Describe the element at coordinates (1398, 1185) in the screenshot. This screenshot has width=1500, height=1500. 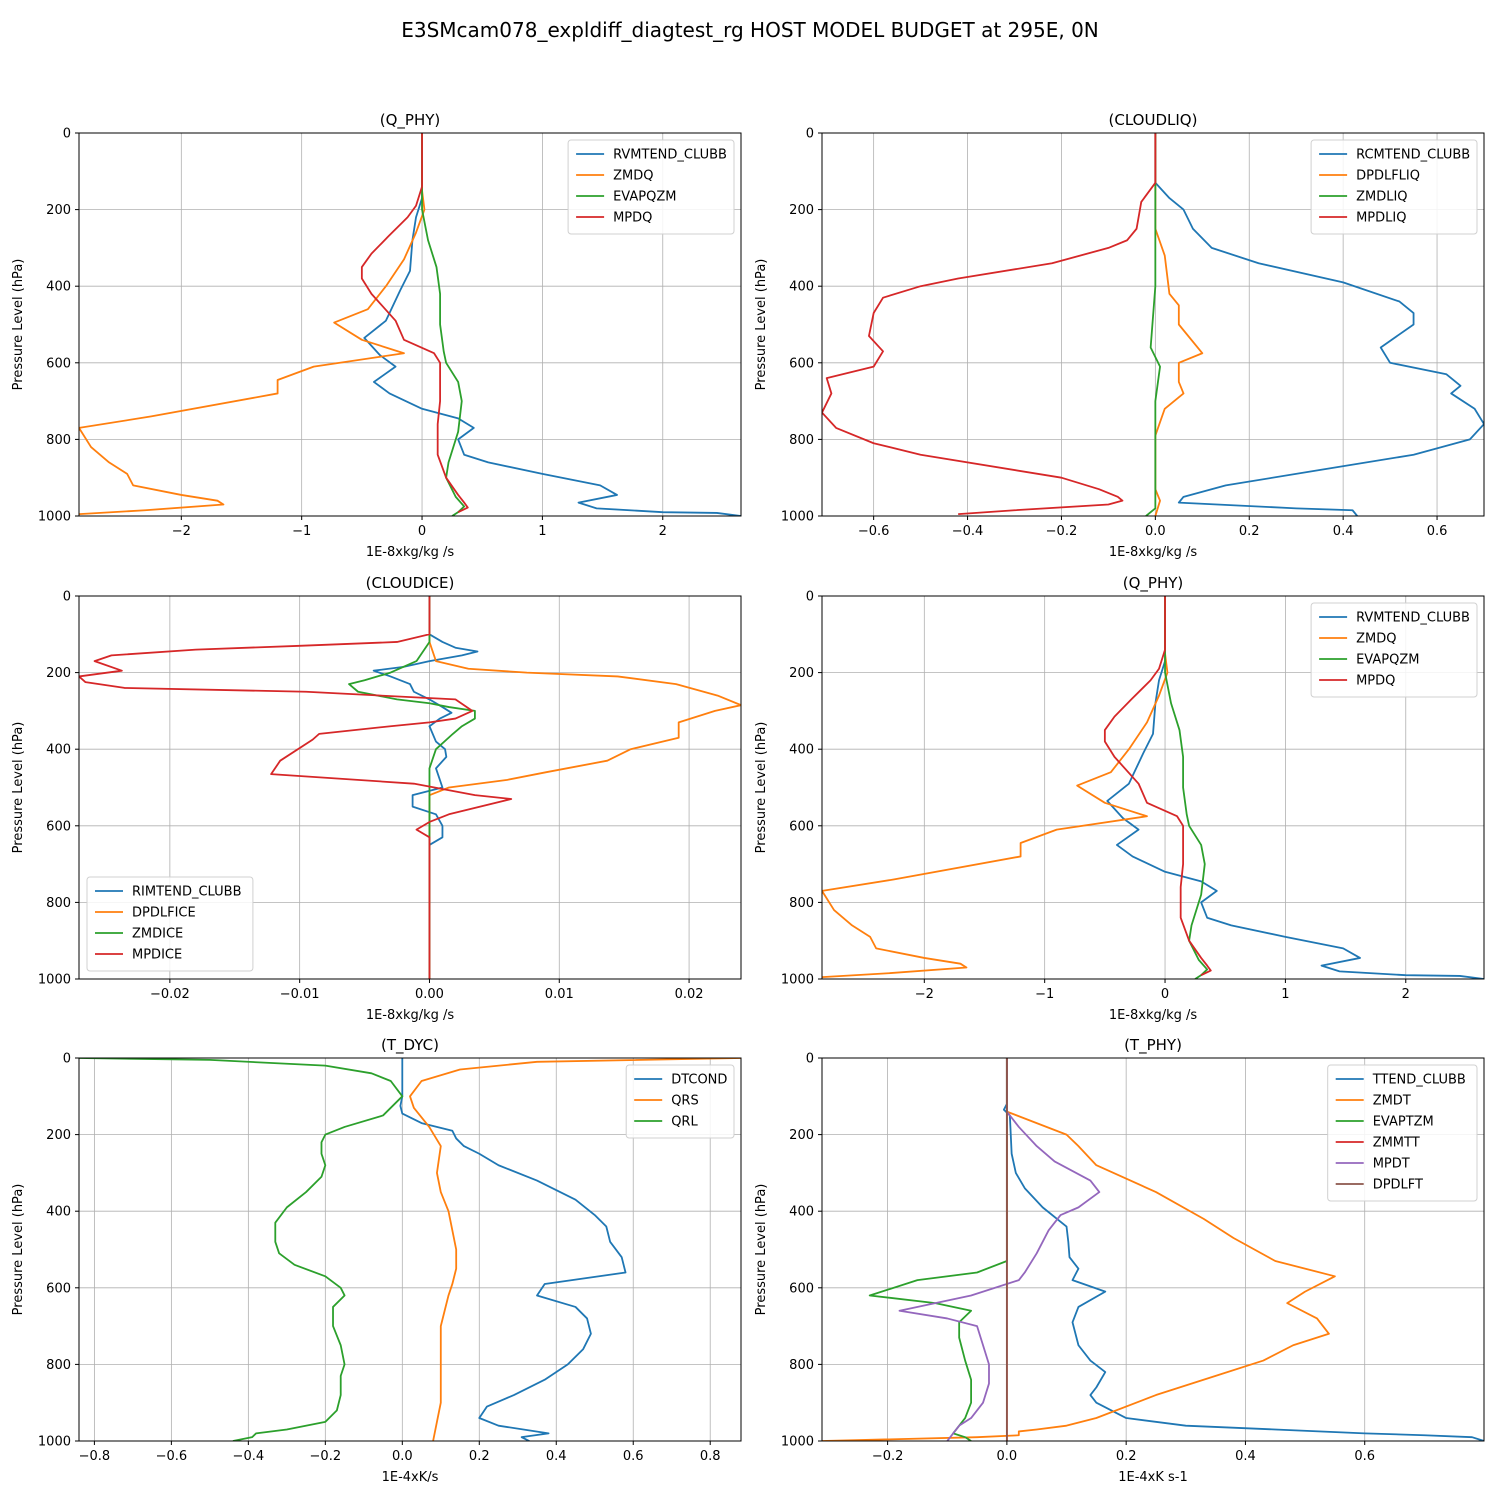
I see `legend-entry: DPDLFT` at that location.